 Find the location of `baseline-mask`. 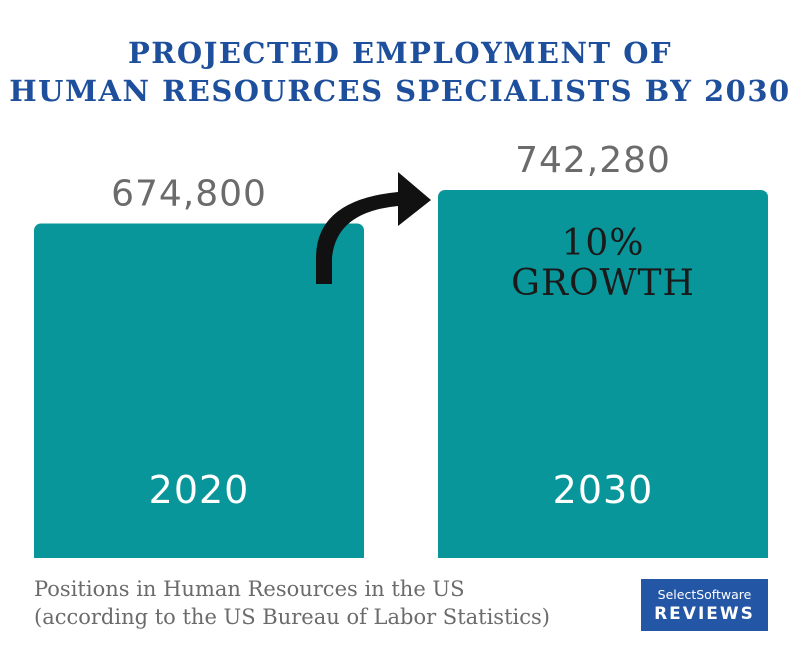

baseline-mask is located at coordinates (400, 564).